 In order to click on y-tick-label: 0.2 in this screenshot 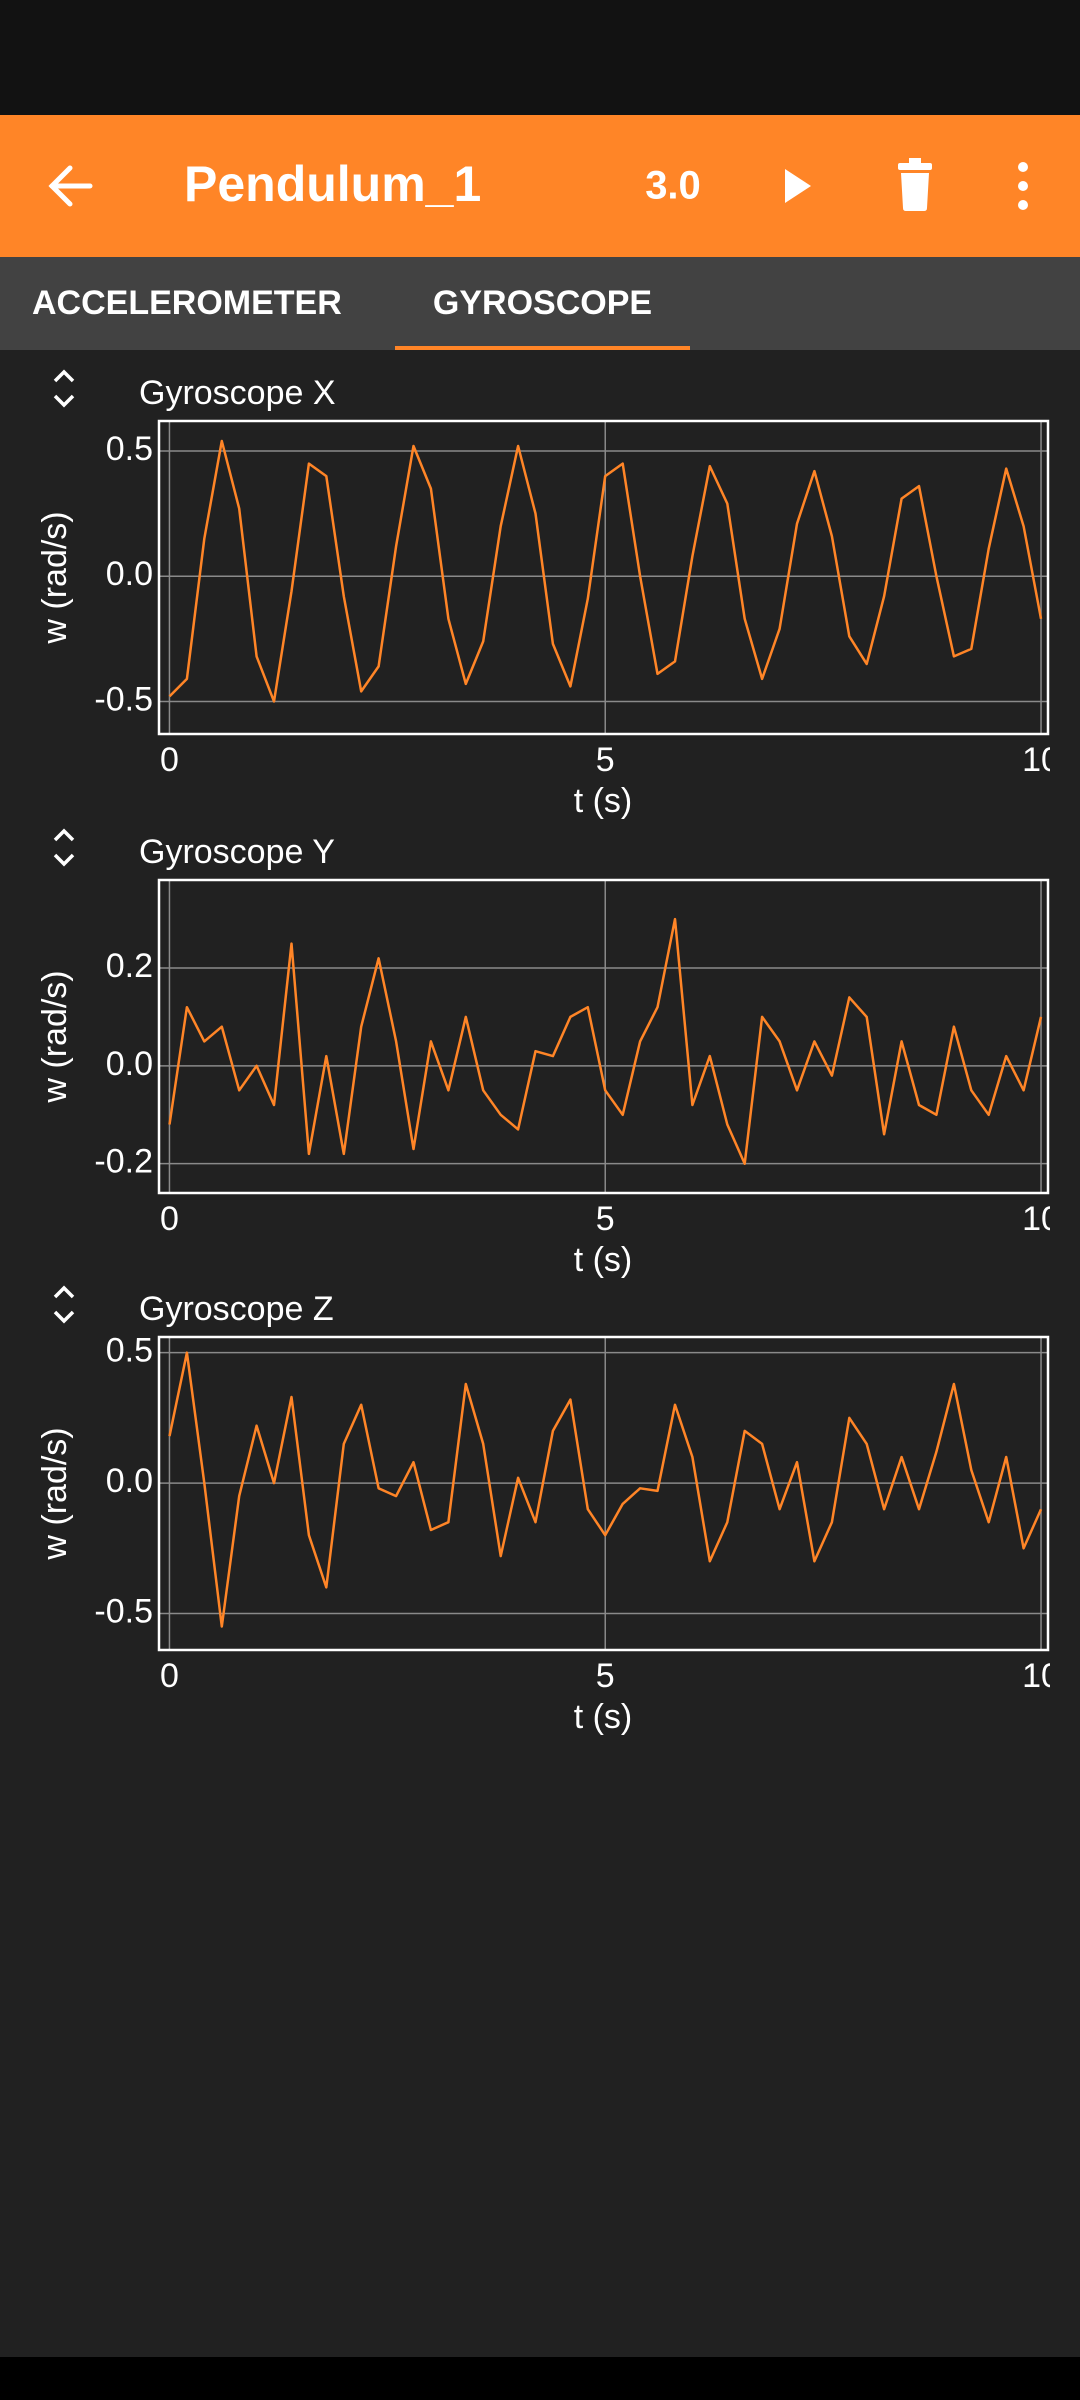, I will do `click(129, 966)`.